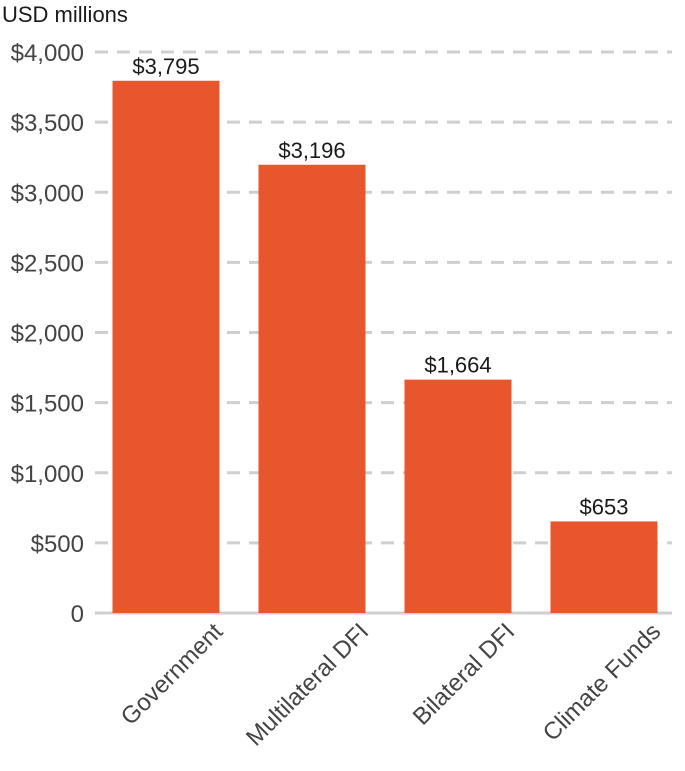  What do you see at coordinates (47, 404) in the screenshot?
I see `y-tick-label: $1,500` at bounding box center [47, 404].